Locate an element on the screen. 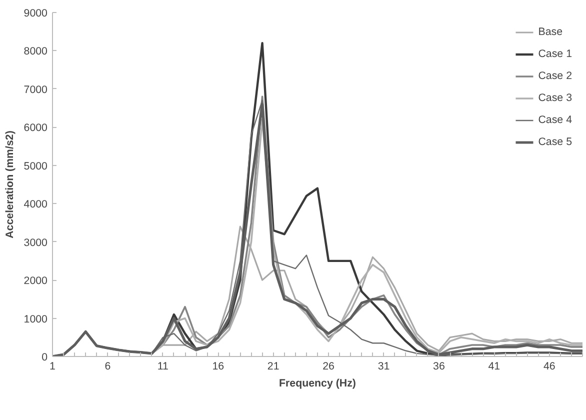 The width and height of the screenshot is (586, 420). x-tick-label: 6 is located at coordinates (107, 366).